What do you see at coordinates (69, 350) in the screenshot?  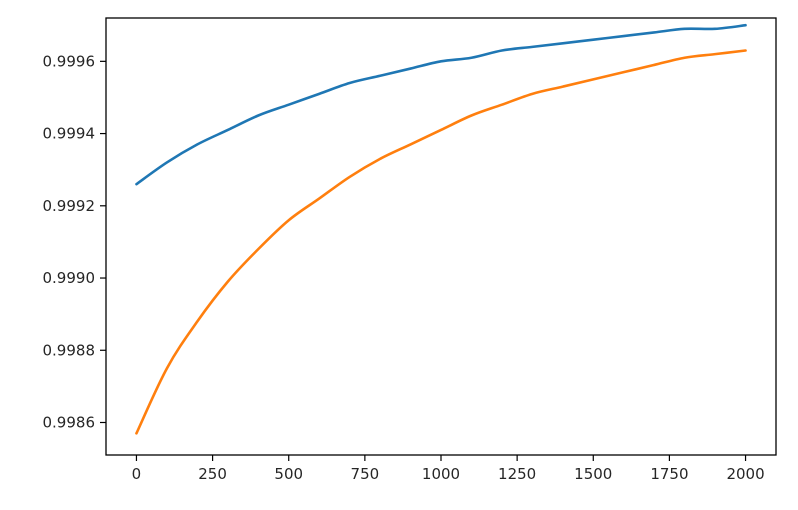 I see `y-tick-label: 0.9988` at bounding box center [69, 350].